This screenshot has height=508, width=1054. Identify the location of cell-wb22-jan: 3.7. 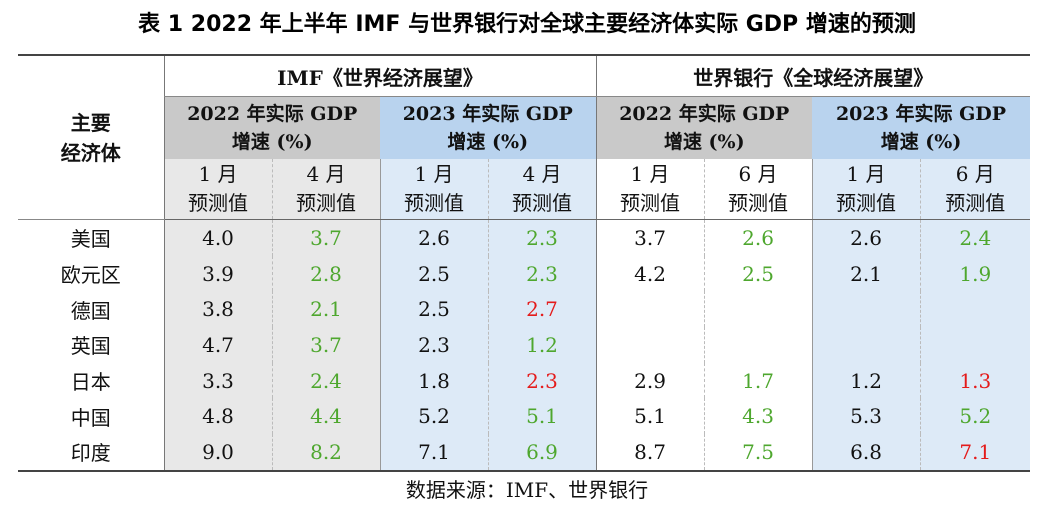
(650, 237).